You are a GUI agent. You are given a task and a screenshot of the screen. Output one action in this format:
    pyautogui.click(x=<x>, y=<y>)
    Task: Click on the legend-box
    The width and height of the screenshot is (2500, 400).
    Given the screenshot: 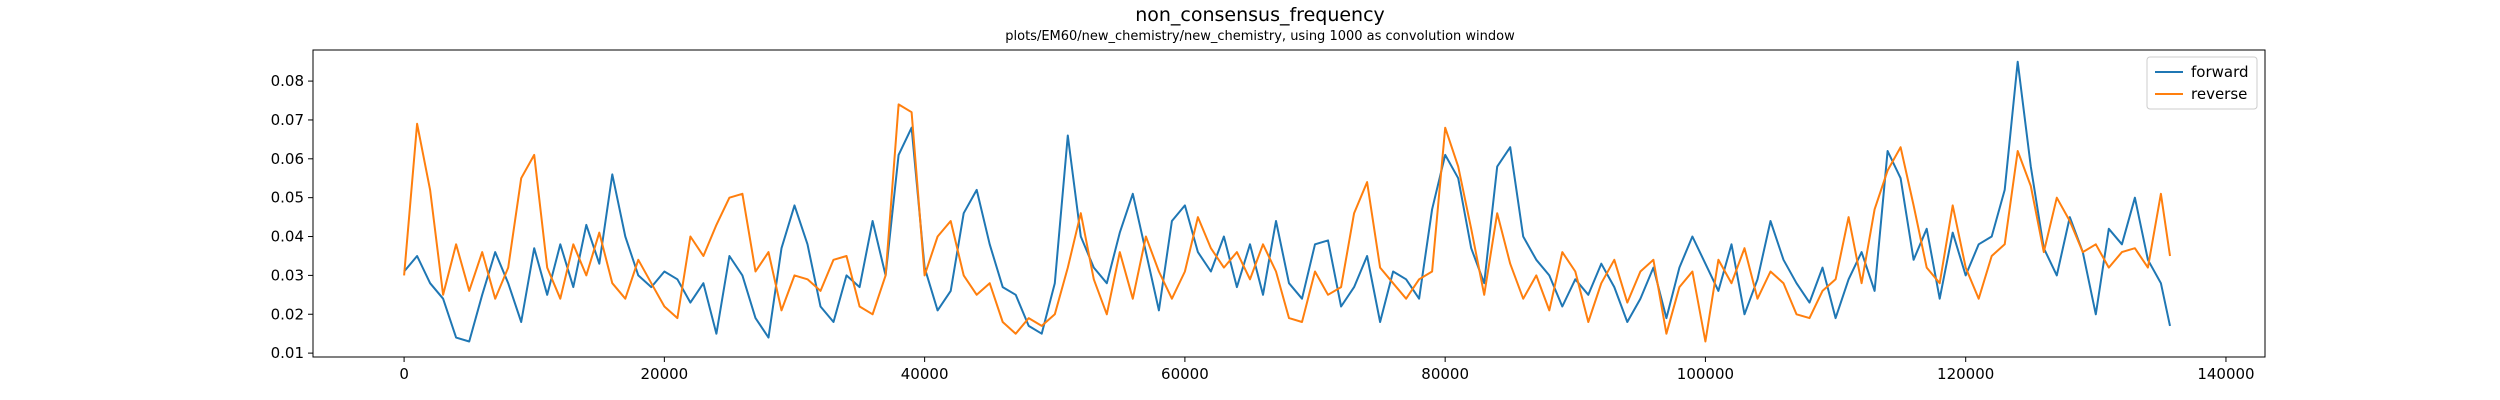 What is the action you would take?
    pyautogui.click(x=2202, y=83)
    